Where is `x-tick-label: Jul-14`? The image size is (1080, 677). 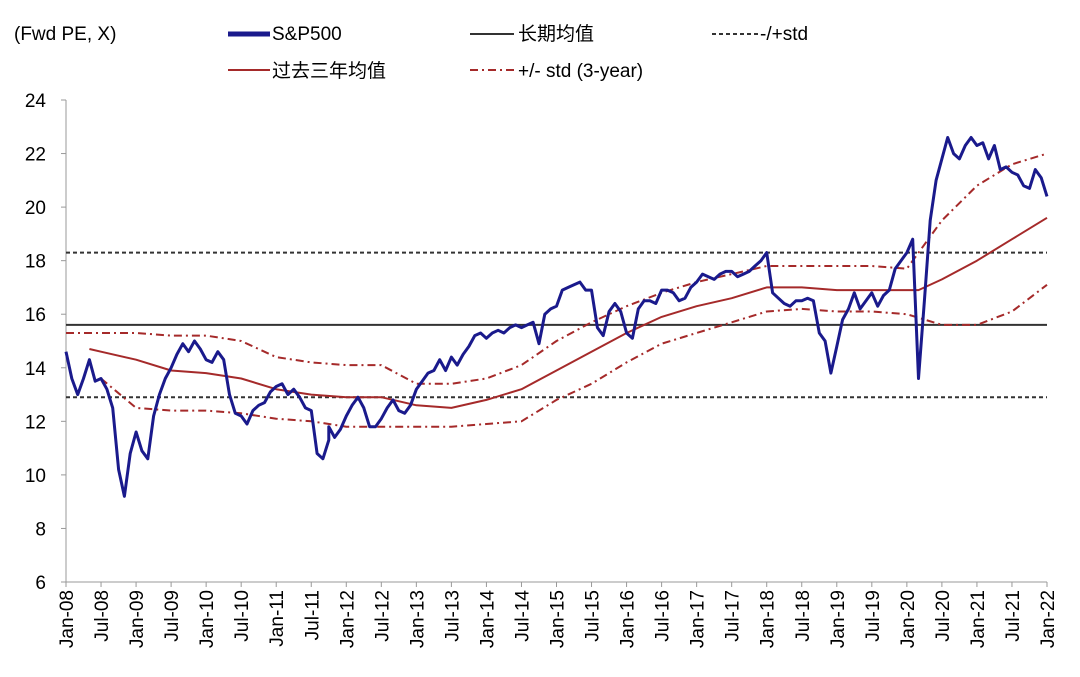
x-tick-label: Jul-14 is located at coordinates (522, 616).